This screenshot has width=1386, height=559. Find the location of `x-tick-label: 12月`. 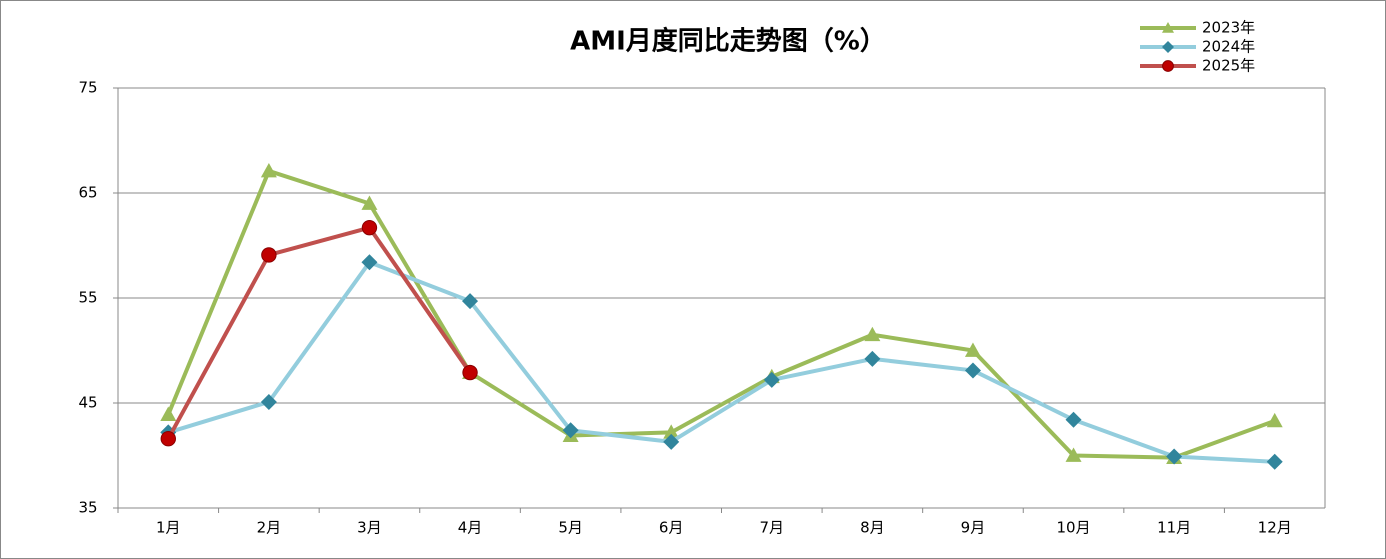

x-tick-label: 12月 is located at coordinates (1275, 528).